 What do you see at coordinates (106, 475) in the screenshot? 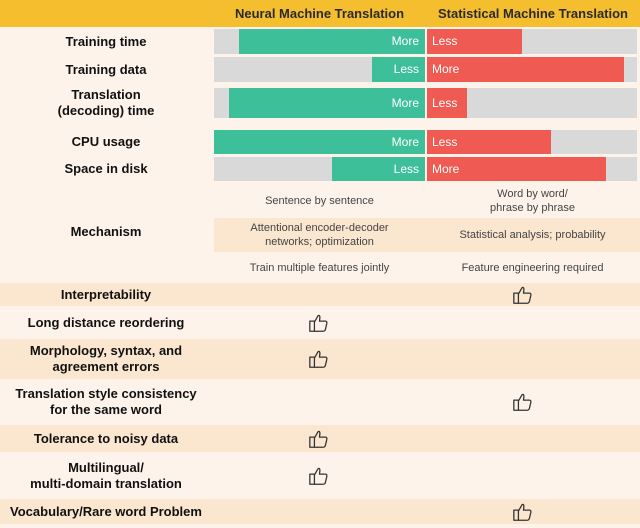
I see `criterion-label: Multilingual/ multi-domain translation` at bounding box center [106, 475].